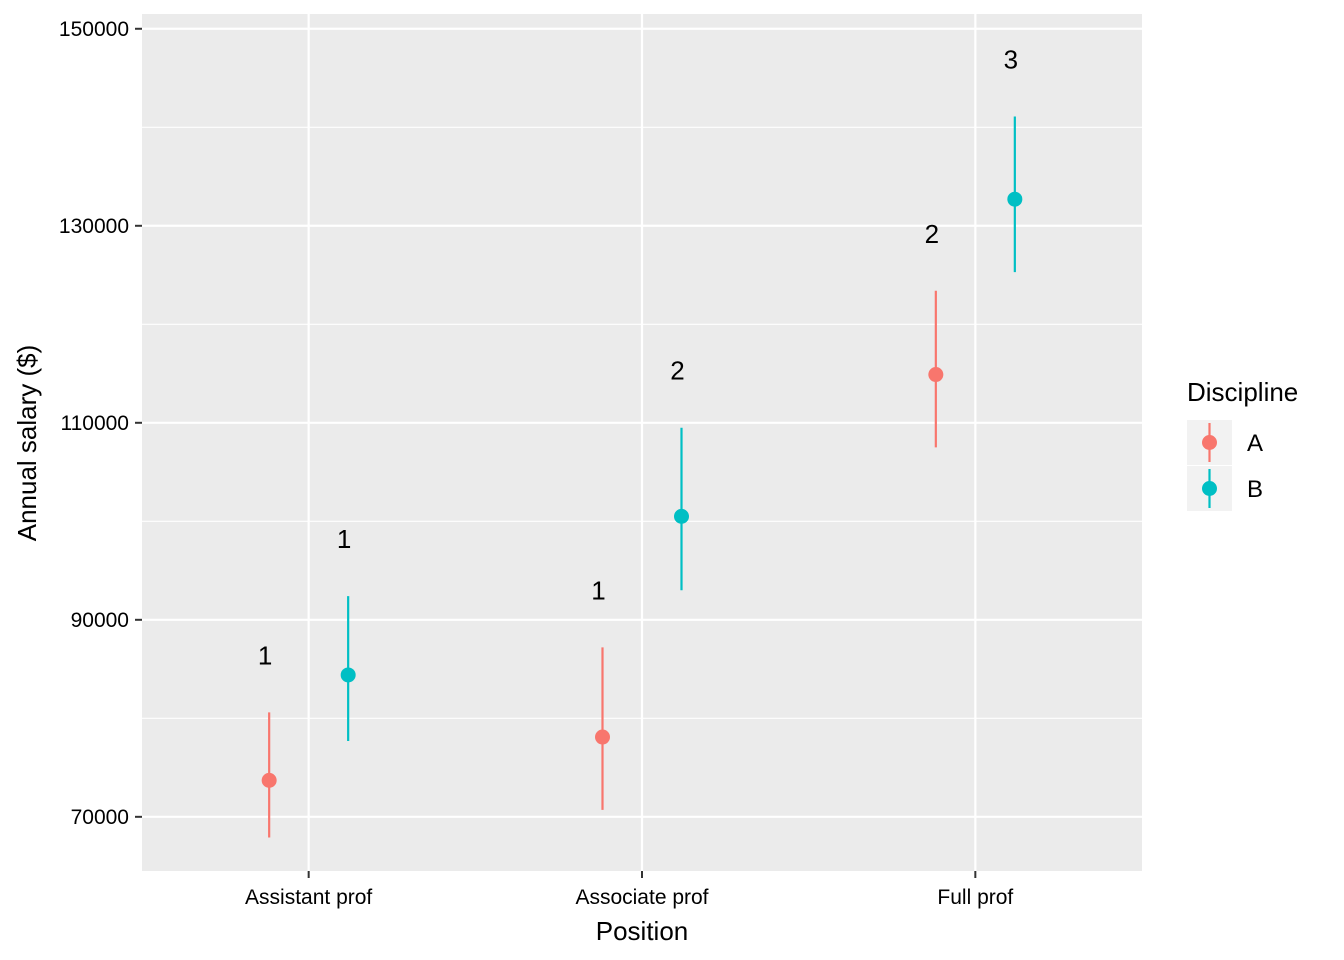 The width and height of the screenshot is (1344, 960). What do you see at coordinates (1255, 489) in the screenshot?
I see `legend-label: B` at bounding box center [1255, 489].